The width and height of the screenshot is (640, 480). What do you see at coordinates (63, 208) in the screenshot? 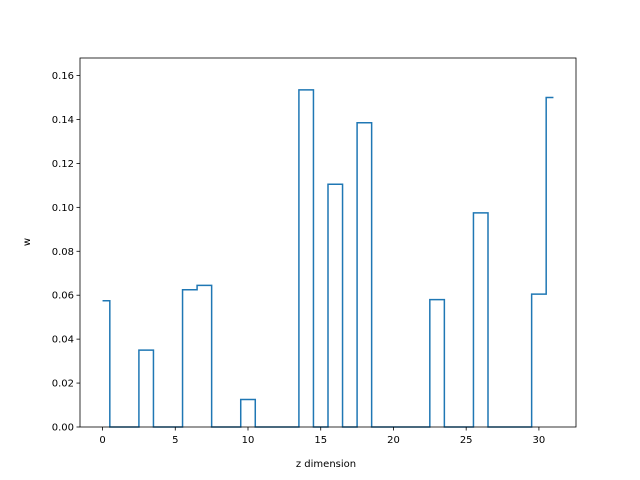
I see `y-tick-label: 0.10` at bounding box center [63, 208].